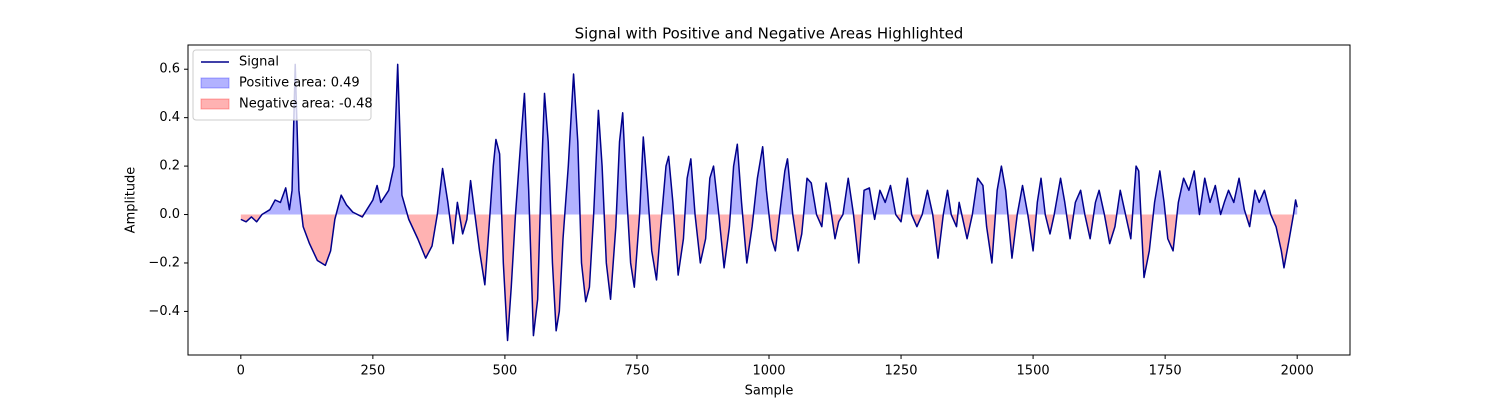 The width and height of the screenshot is (1500, 404). Describe the element at coordinates (259, 62) in the screenshot. I see `legend-label: Signal` at that location.